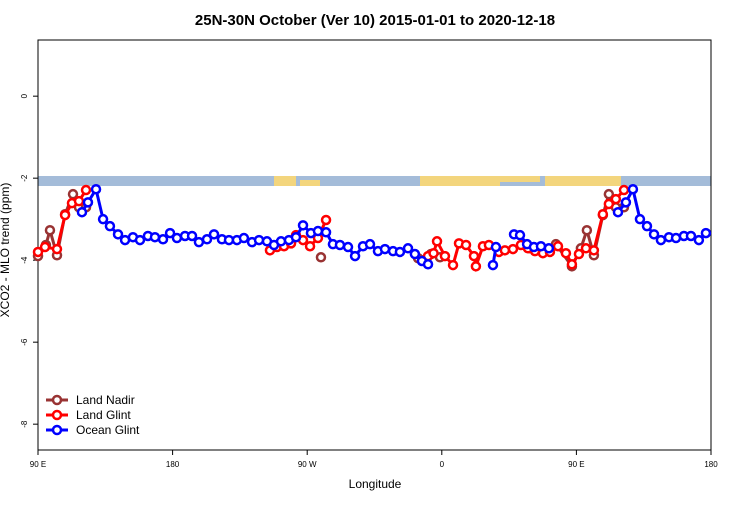 The height and width of the screenshot is (505, 750). I want to click on ocean-strip, so click(374, 181).